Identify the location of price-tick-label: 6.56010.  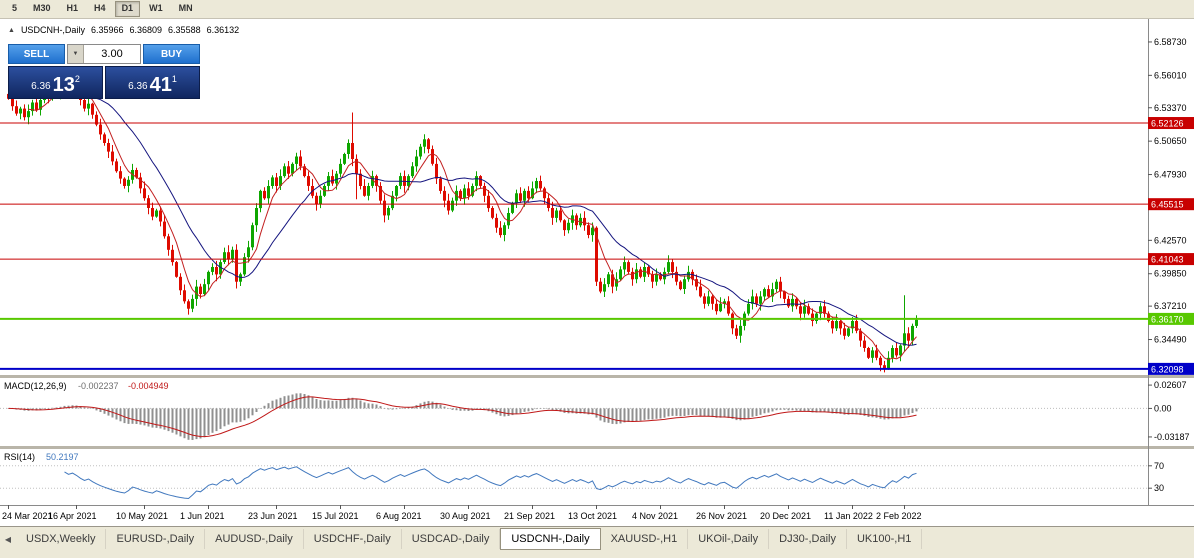
(1170, 75).